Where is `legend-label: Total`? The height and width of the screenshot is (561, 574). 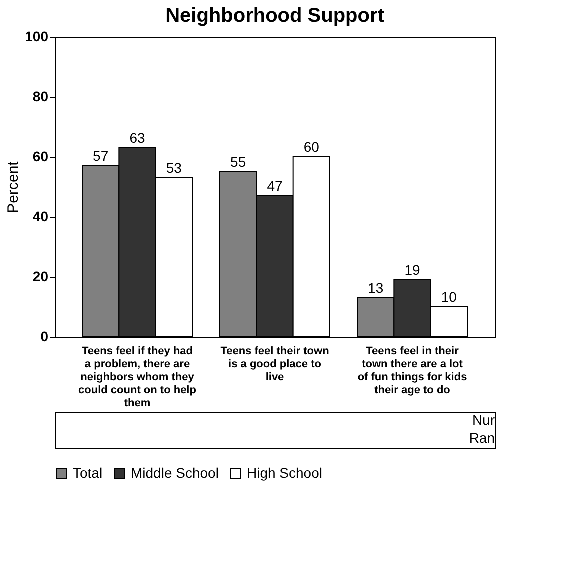
legend-label: Total is located at coordinates (88, 473).